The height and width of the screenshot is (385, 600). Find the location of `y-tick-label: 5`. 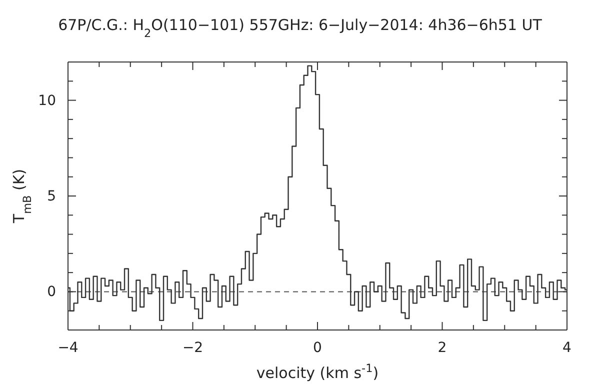

y-tick-label: 5 is located at coordinates (51, 196).